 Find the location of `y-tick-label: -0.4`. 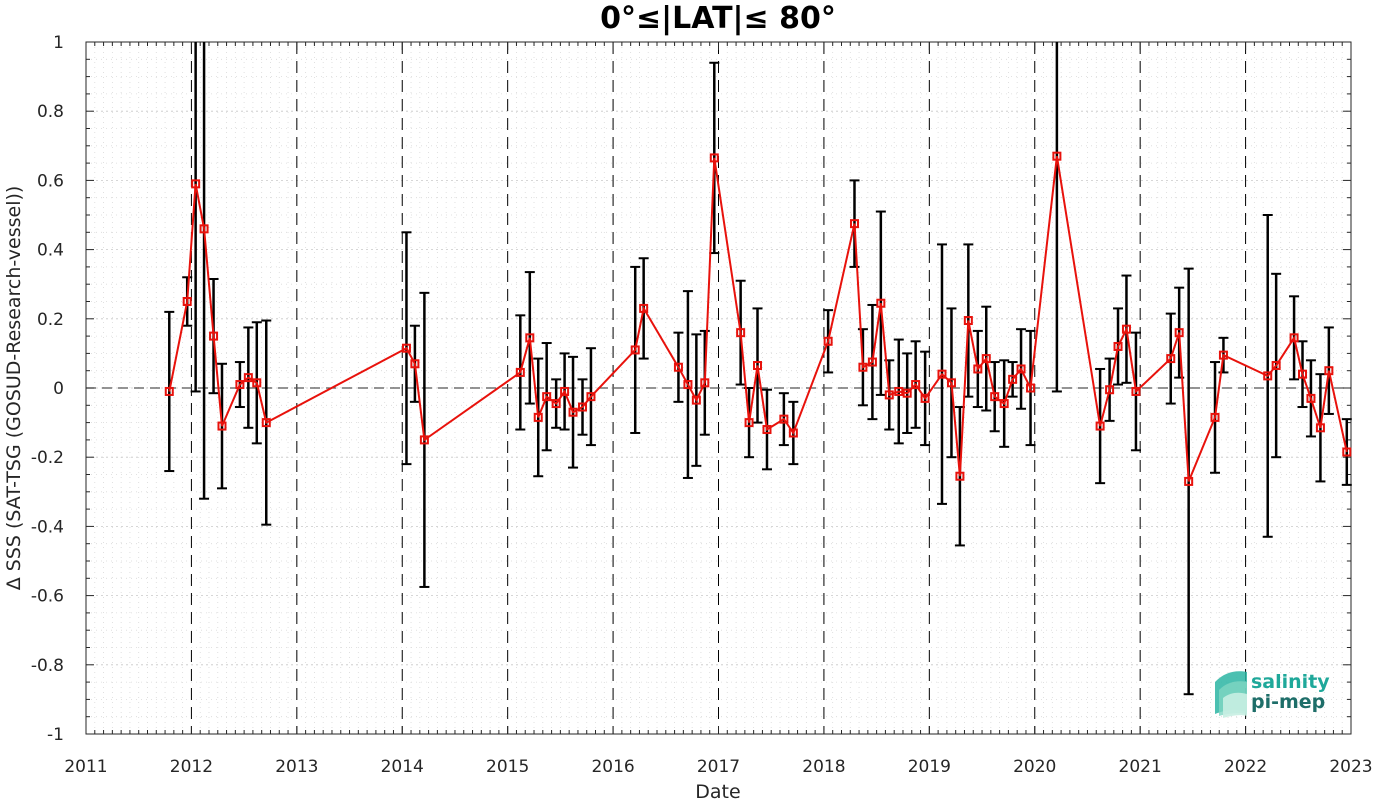

y-tick-label: -0.4 is located at coordinates (47, 527).